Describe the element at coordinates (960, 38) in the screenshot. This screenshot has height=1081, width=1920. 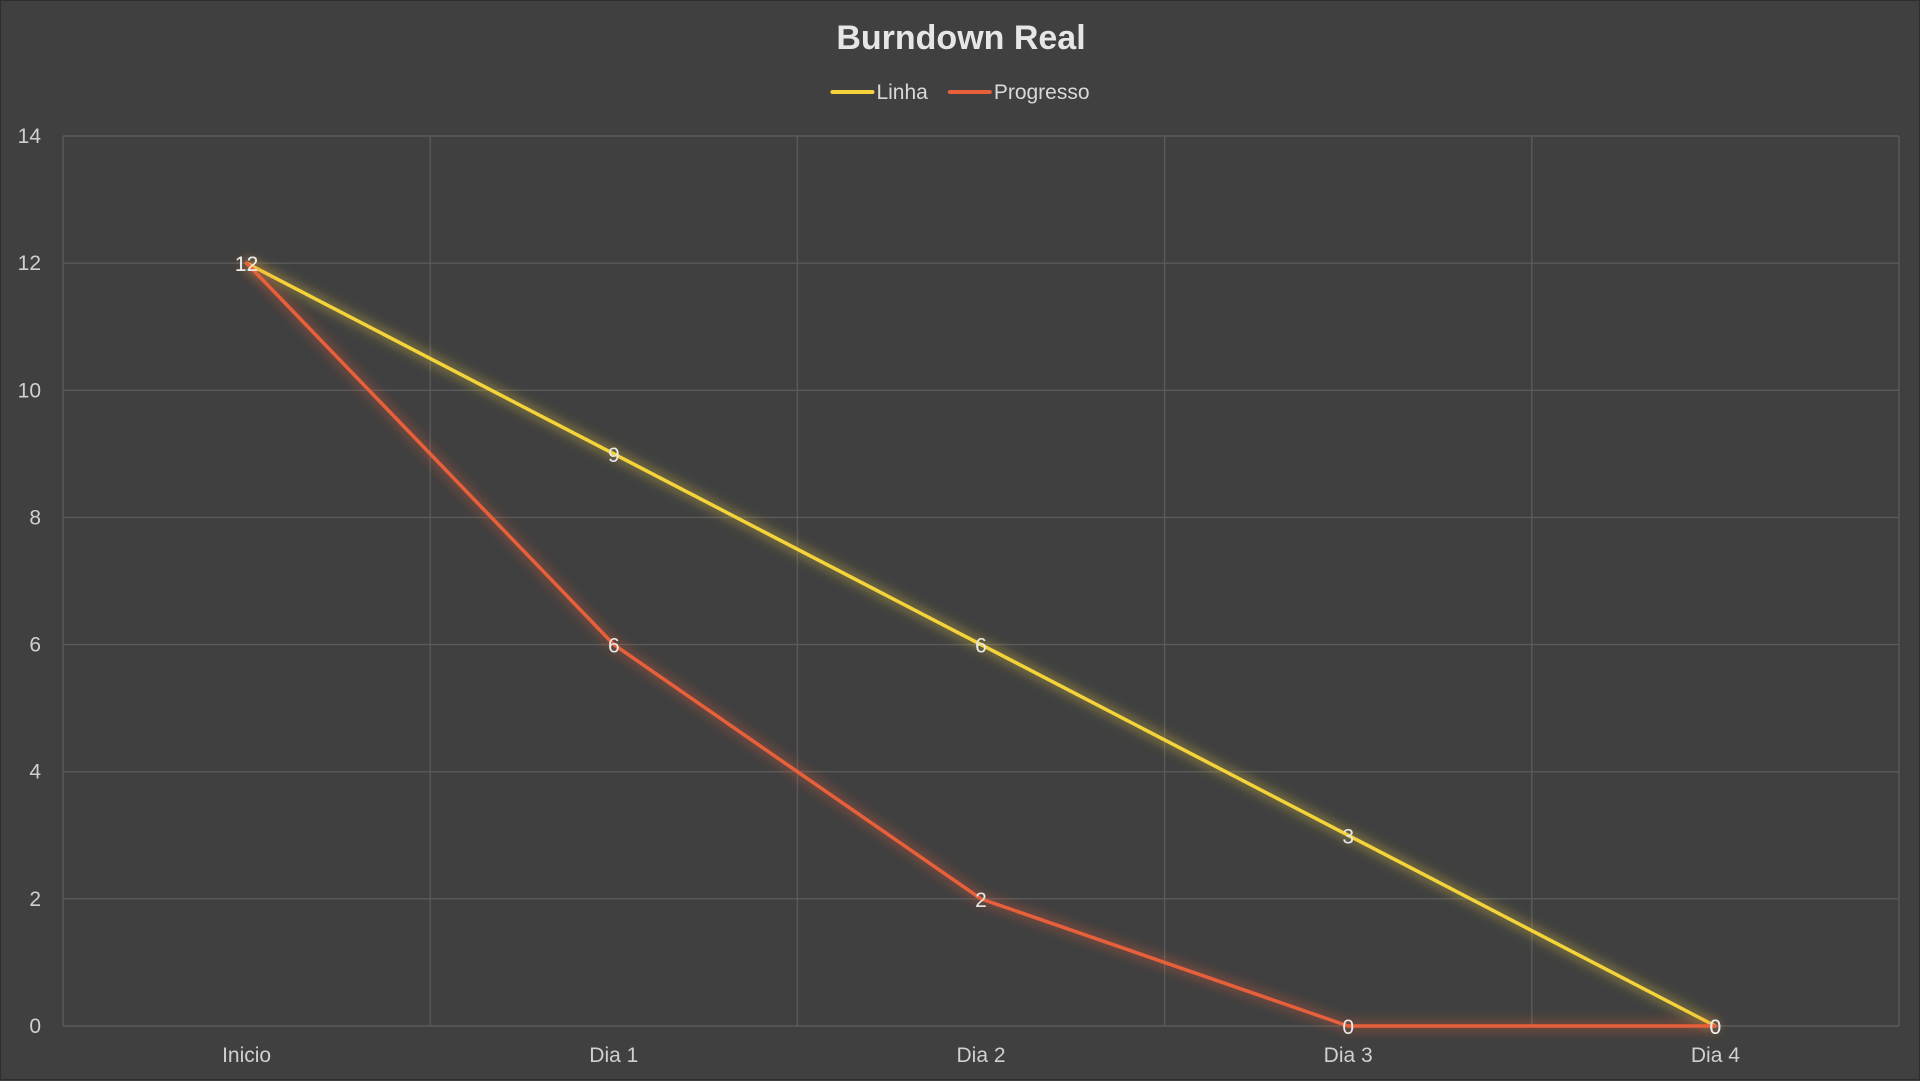
I see `chart-title: Burndown Real` at that location.